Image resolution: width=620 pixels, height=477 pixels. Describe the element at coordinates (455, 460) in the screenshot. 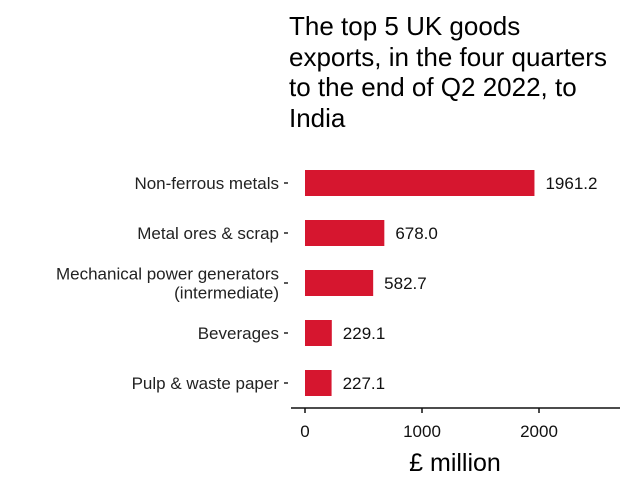

I see `x-axis-title: £ million` at that location.